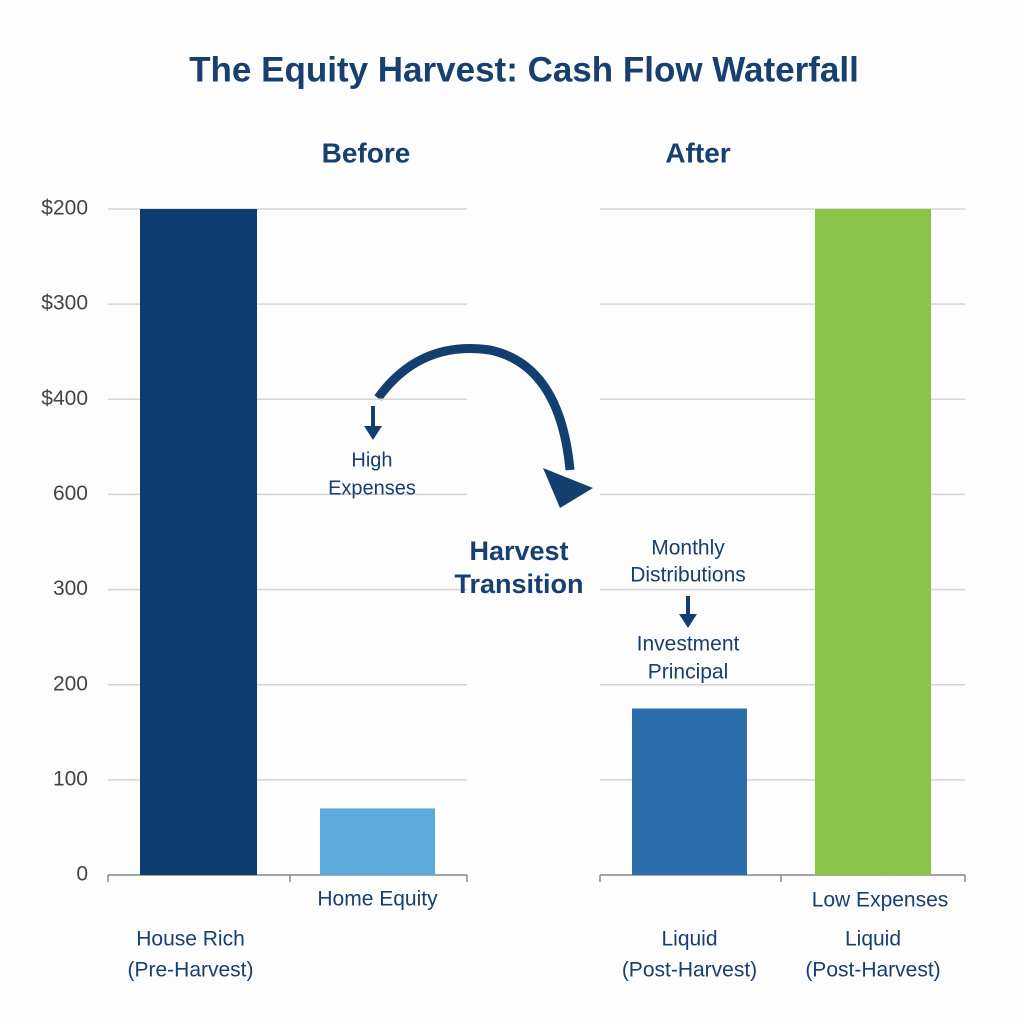  What do you see at coordinates (518, 551) in the screenshot?
I see `annotation: Harvest` at bounding box center [518, 551].